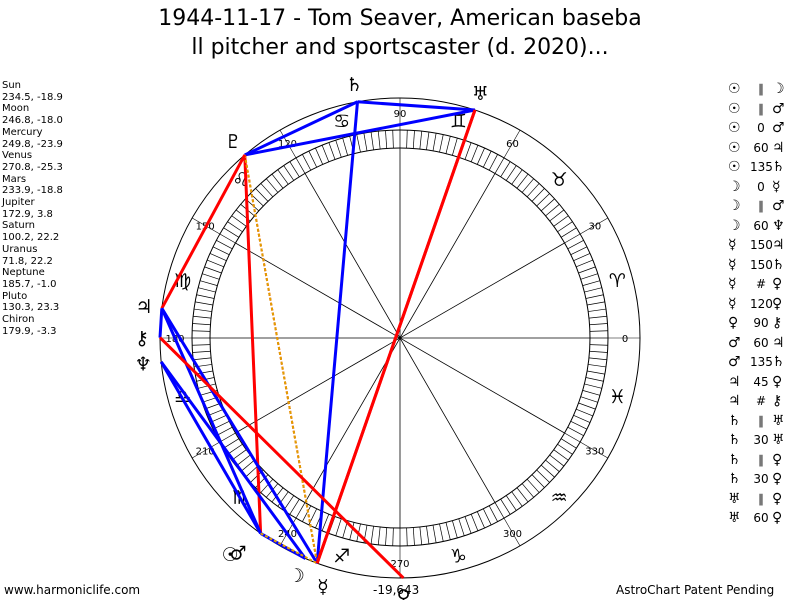 Image resolution: width=800 pixels, height=600 pixels. What do you see at coordinates (760, 480) in the screenshot?
I see `aspect-row: ♄ 30 ♀` at bounding box center [760, 480].